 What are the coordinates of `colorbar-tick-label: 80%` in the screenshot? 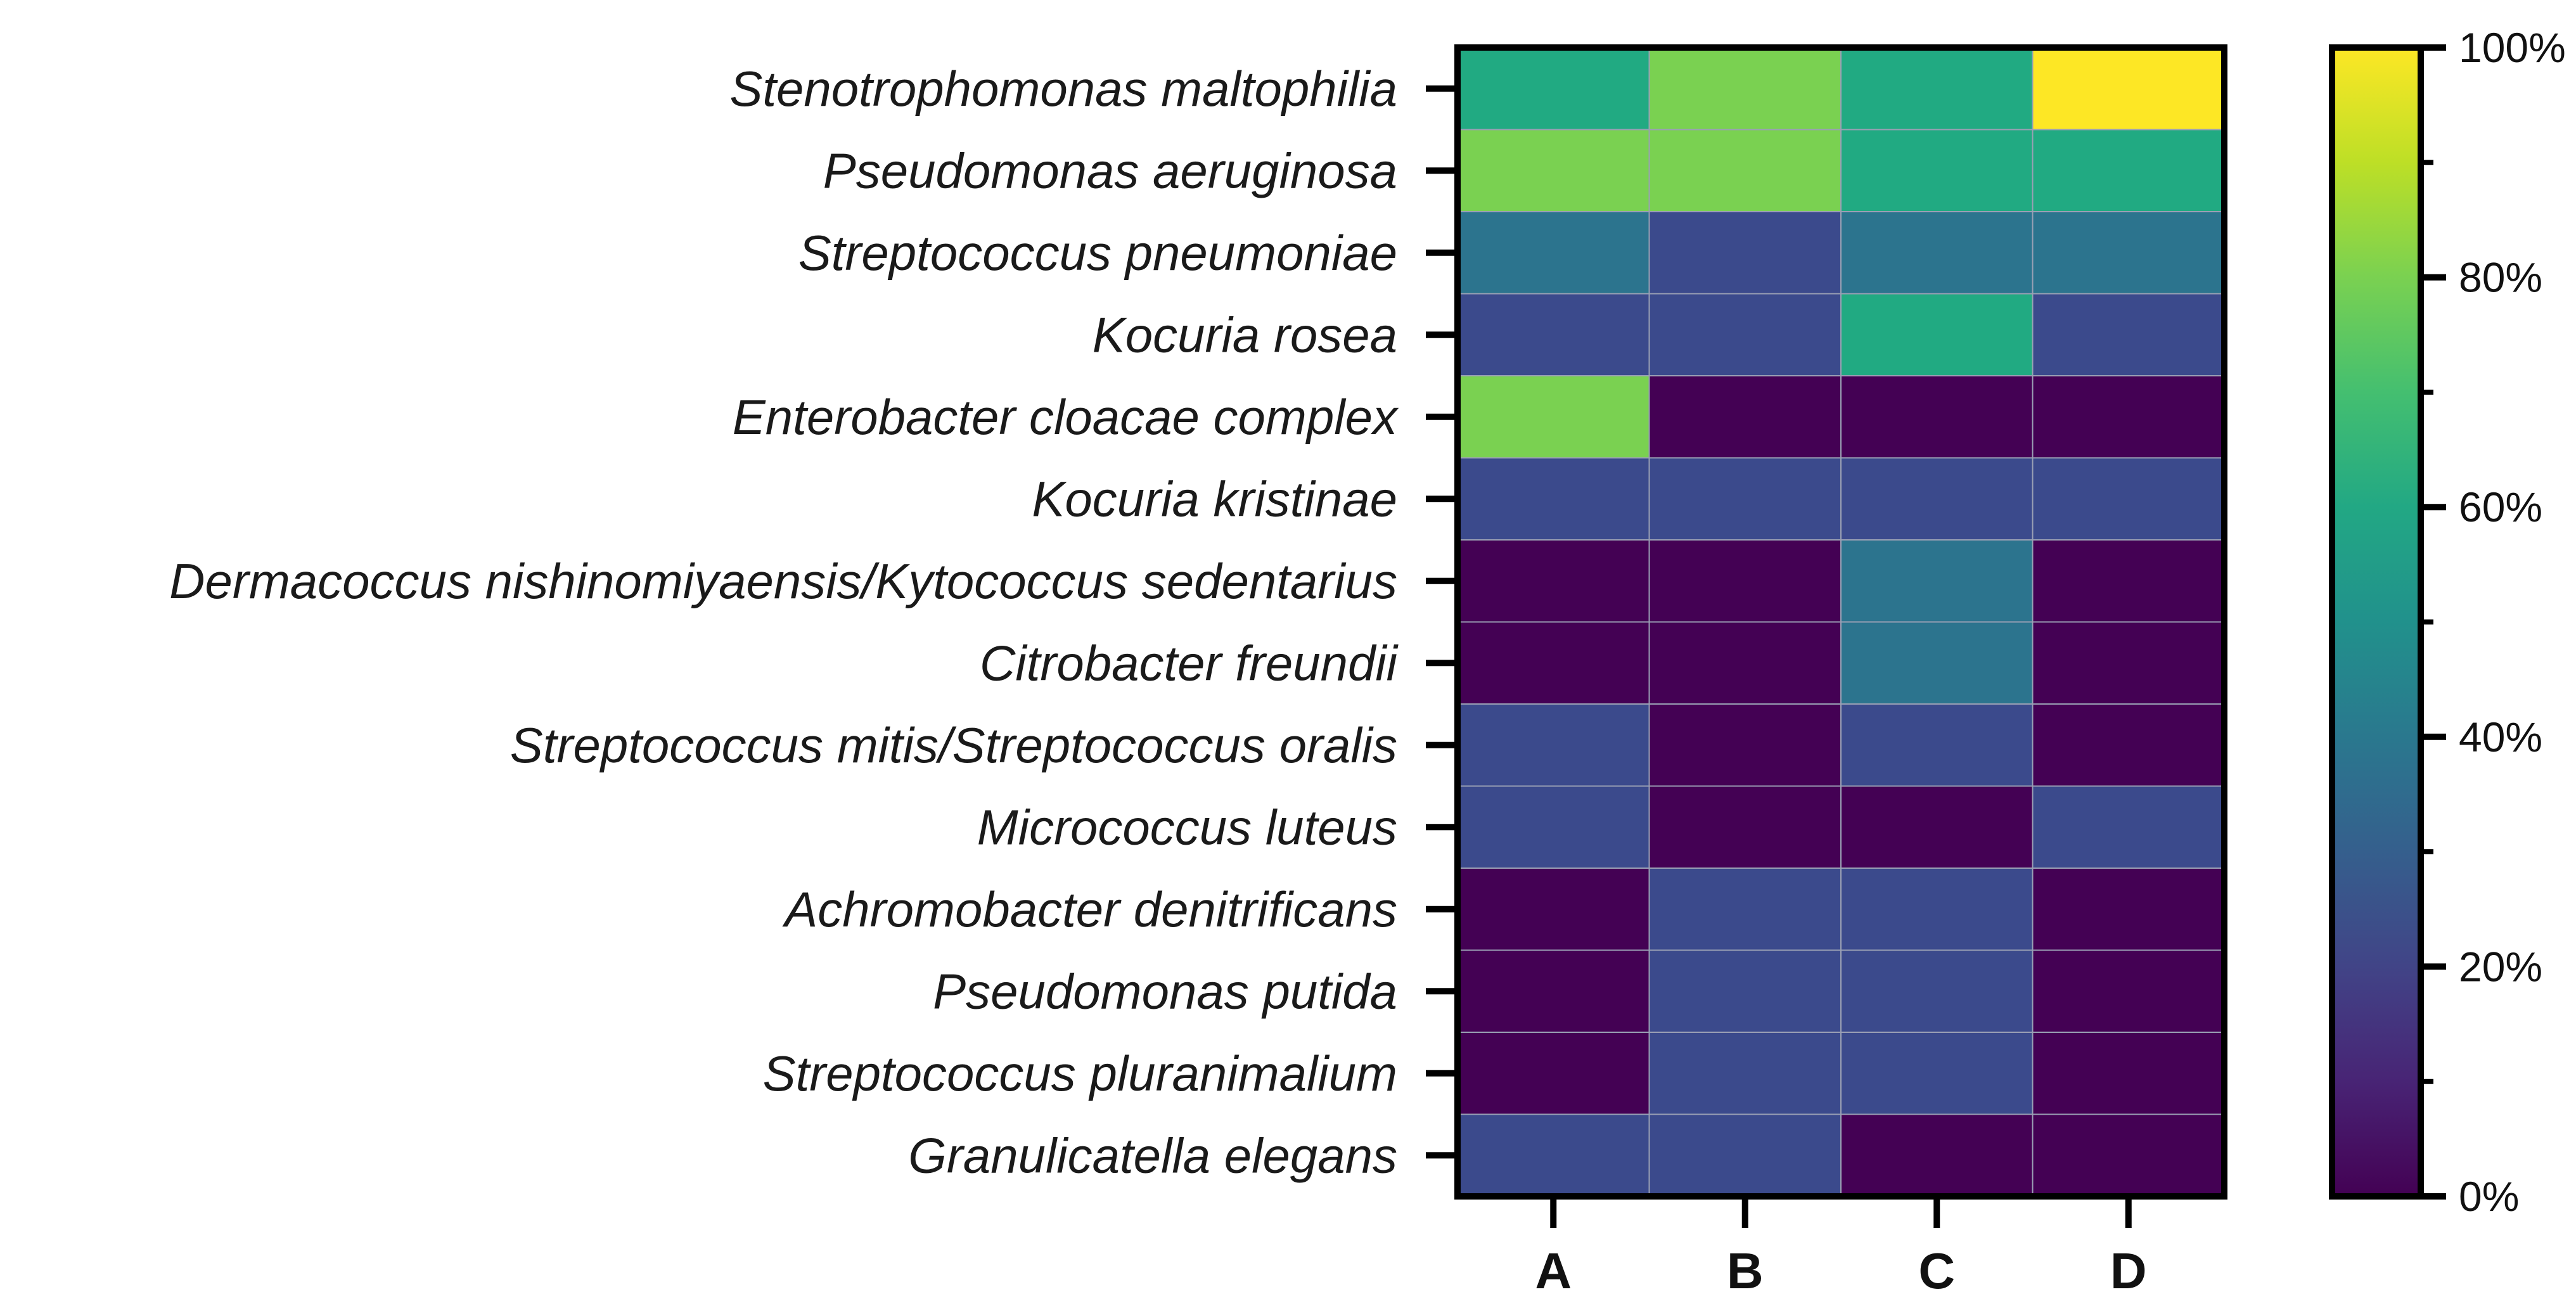 It's located at (2500, 278).